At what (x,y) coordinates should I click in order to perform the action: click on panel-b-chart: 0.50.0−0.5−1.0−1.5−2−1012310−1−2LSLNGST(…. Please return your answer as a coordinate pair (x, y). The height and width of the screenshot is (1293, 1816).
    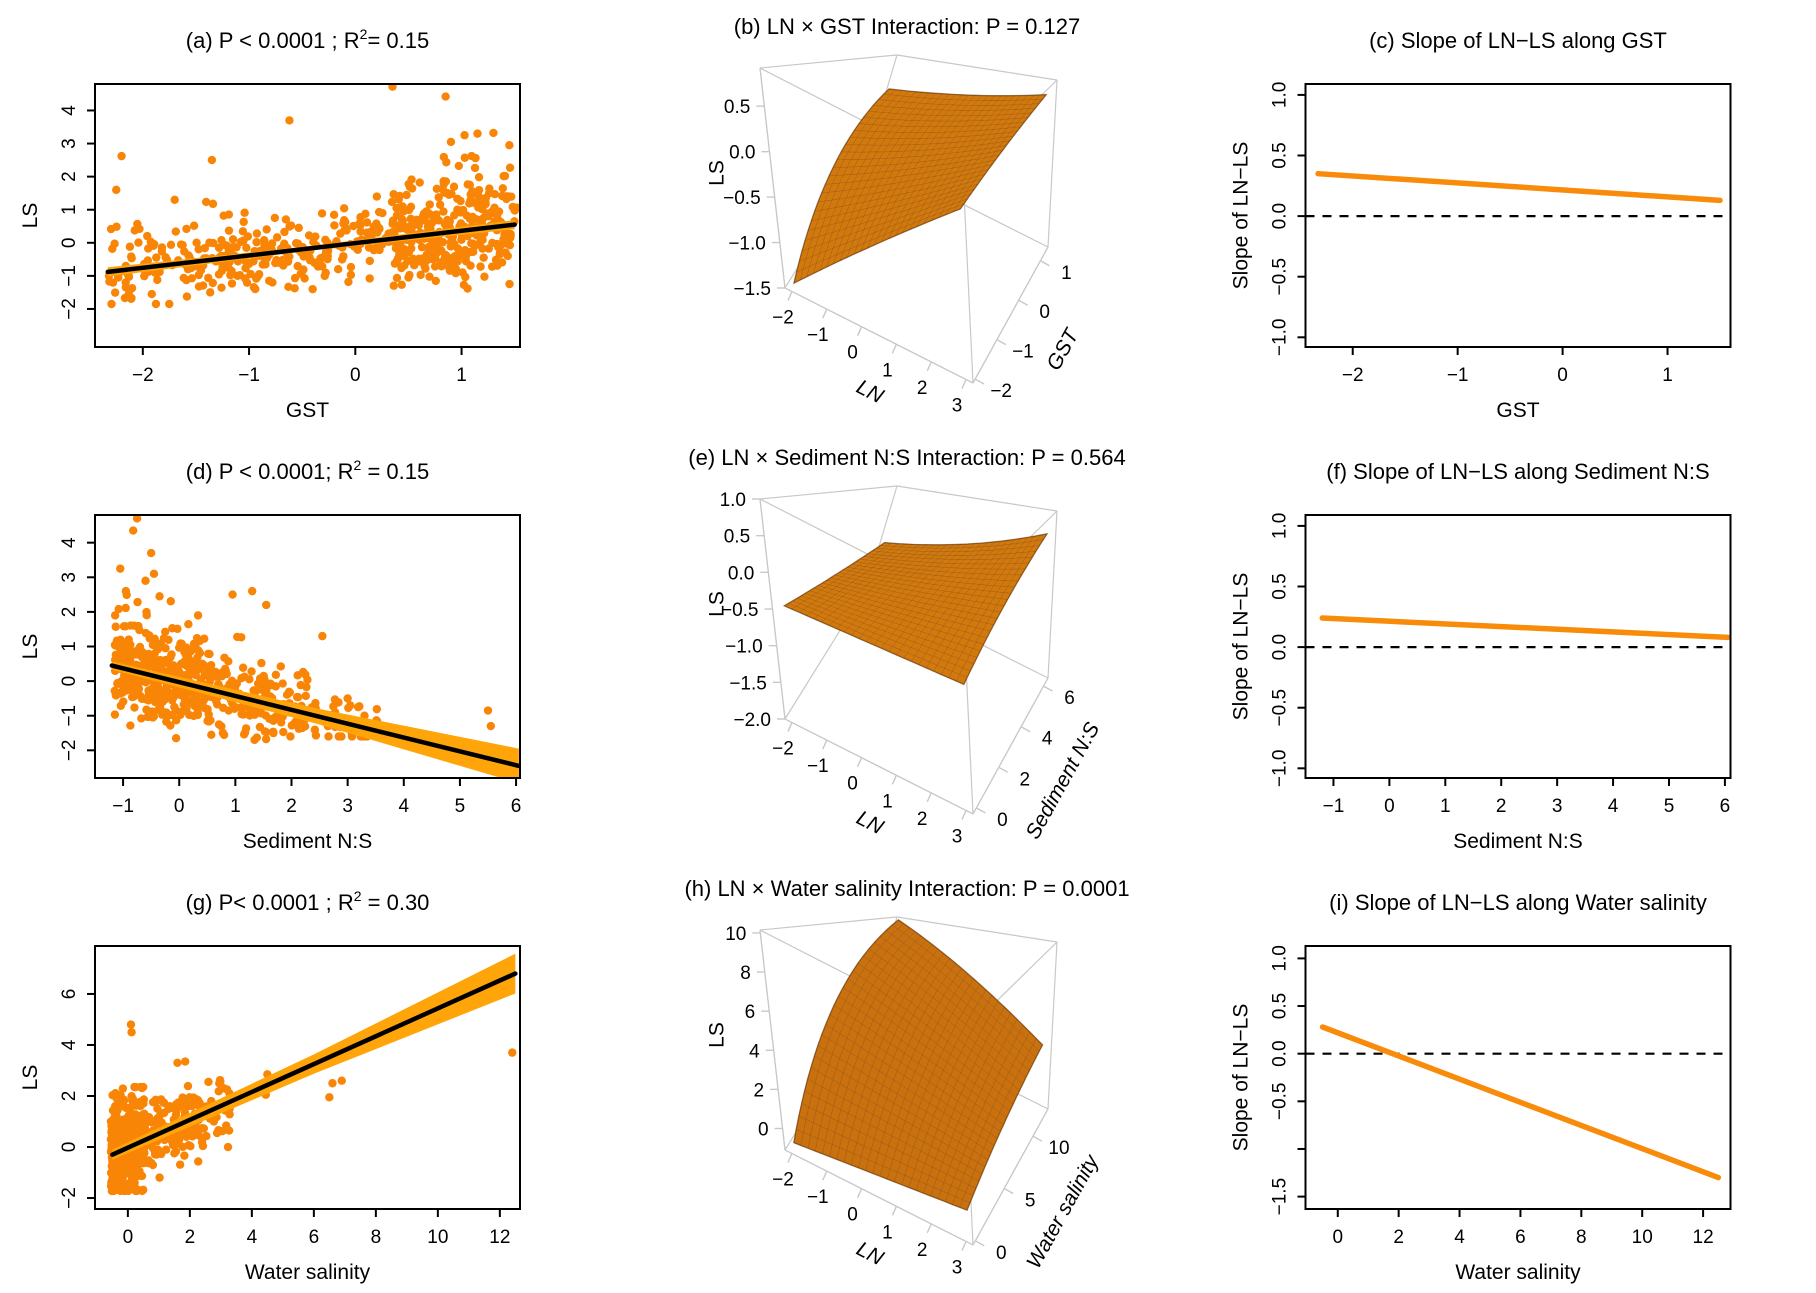
    Looking at the image, I should click on (894, 215).